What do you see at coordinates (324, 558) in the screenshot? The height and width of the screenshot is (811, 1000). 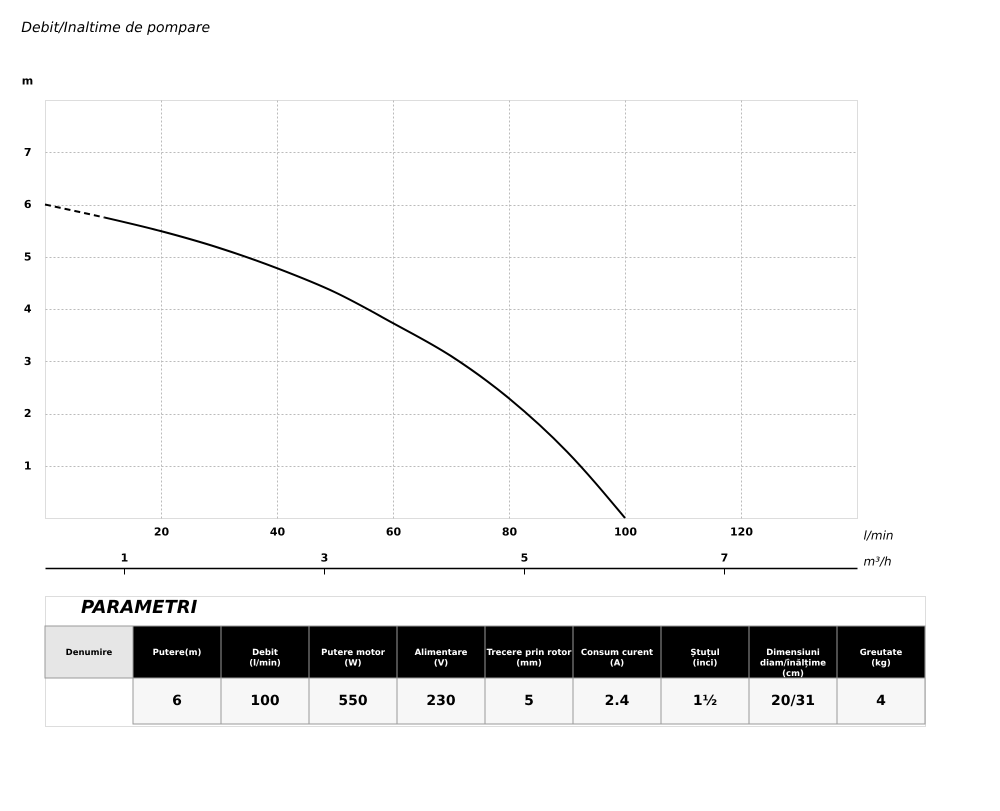 I see `x2-tick-label: 3` at bounding box center [324, 558].